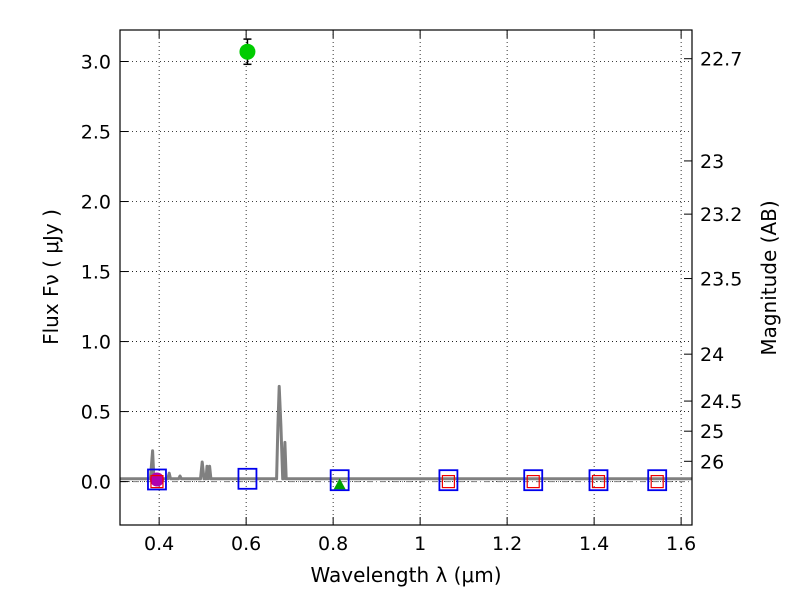 The width and height of the screenshot is (800, 600). I want to click on y-tick-label: 2.5, so click(96, 133).